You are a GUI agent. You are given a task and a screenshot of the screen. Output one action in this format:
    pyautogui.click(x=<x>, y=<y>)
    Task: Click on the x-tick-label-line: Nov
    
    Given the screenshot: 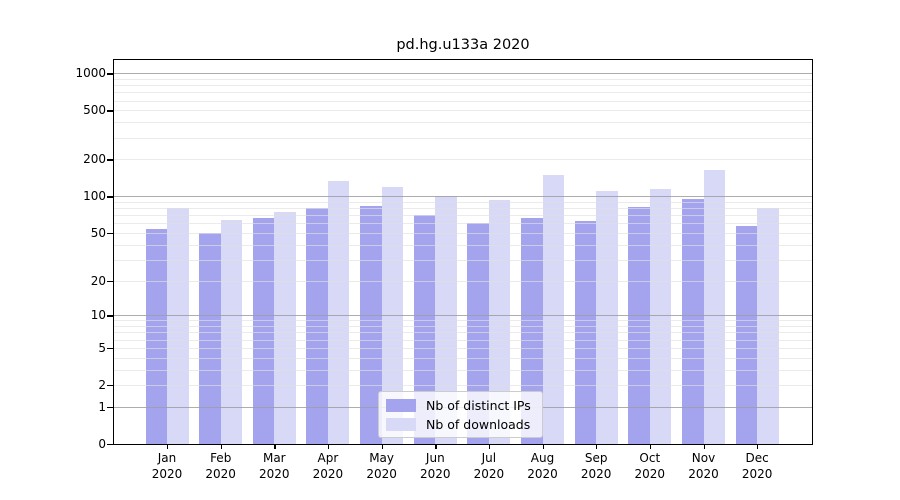 What is the action you would take?
    pyautogui.click(x=703, y=458)
    